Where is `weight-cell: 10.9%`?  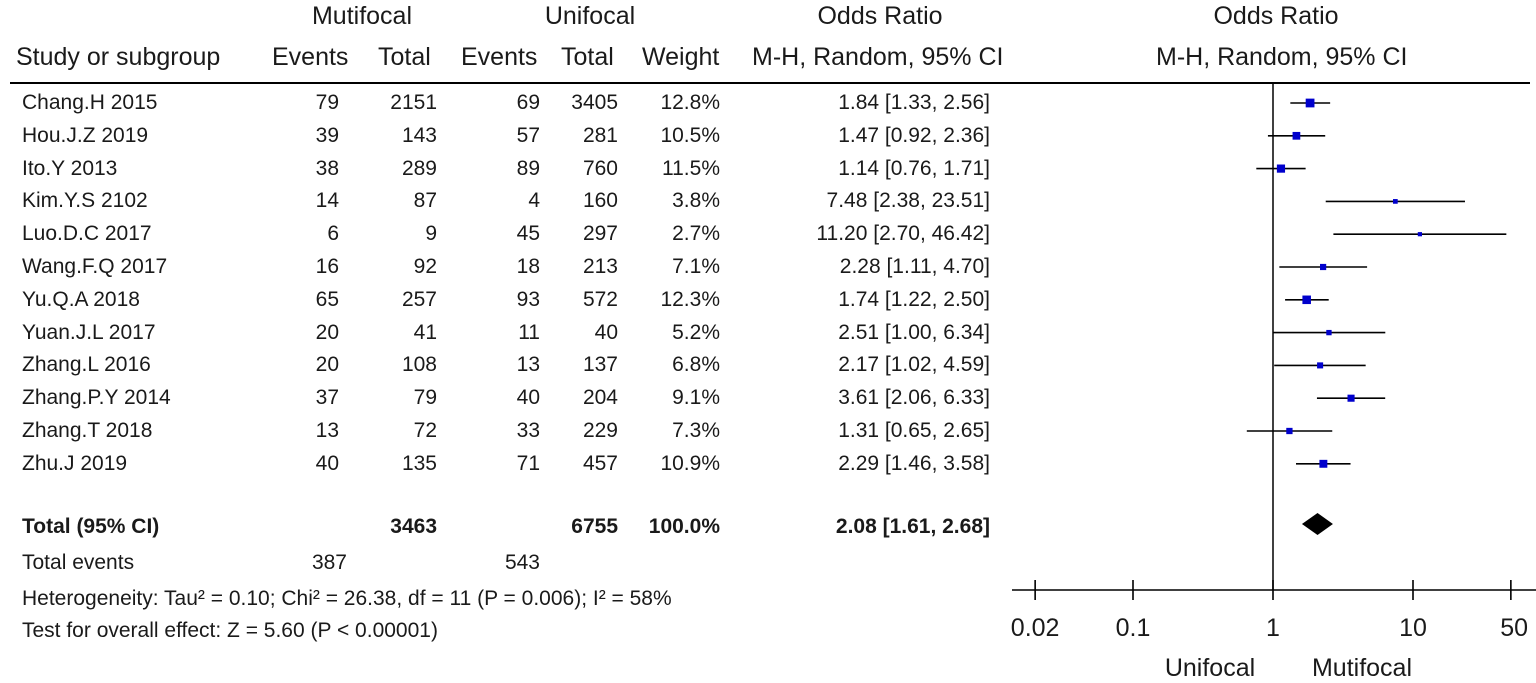
weight-cell: 10.9% is located at coordinates (690, 463).